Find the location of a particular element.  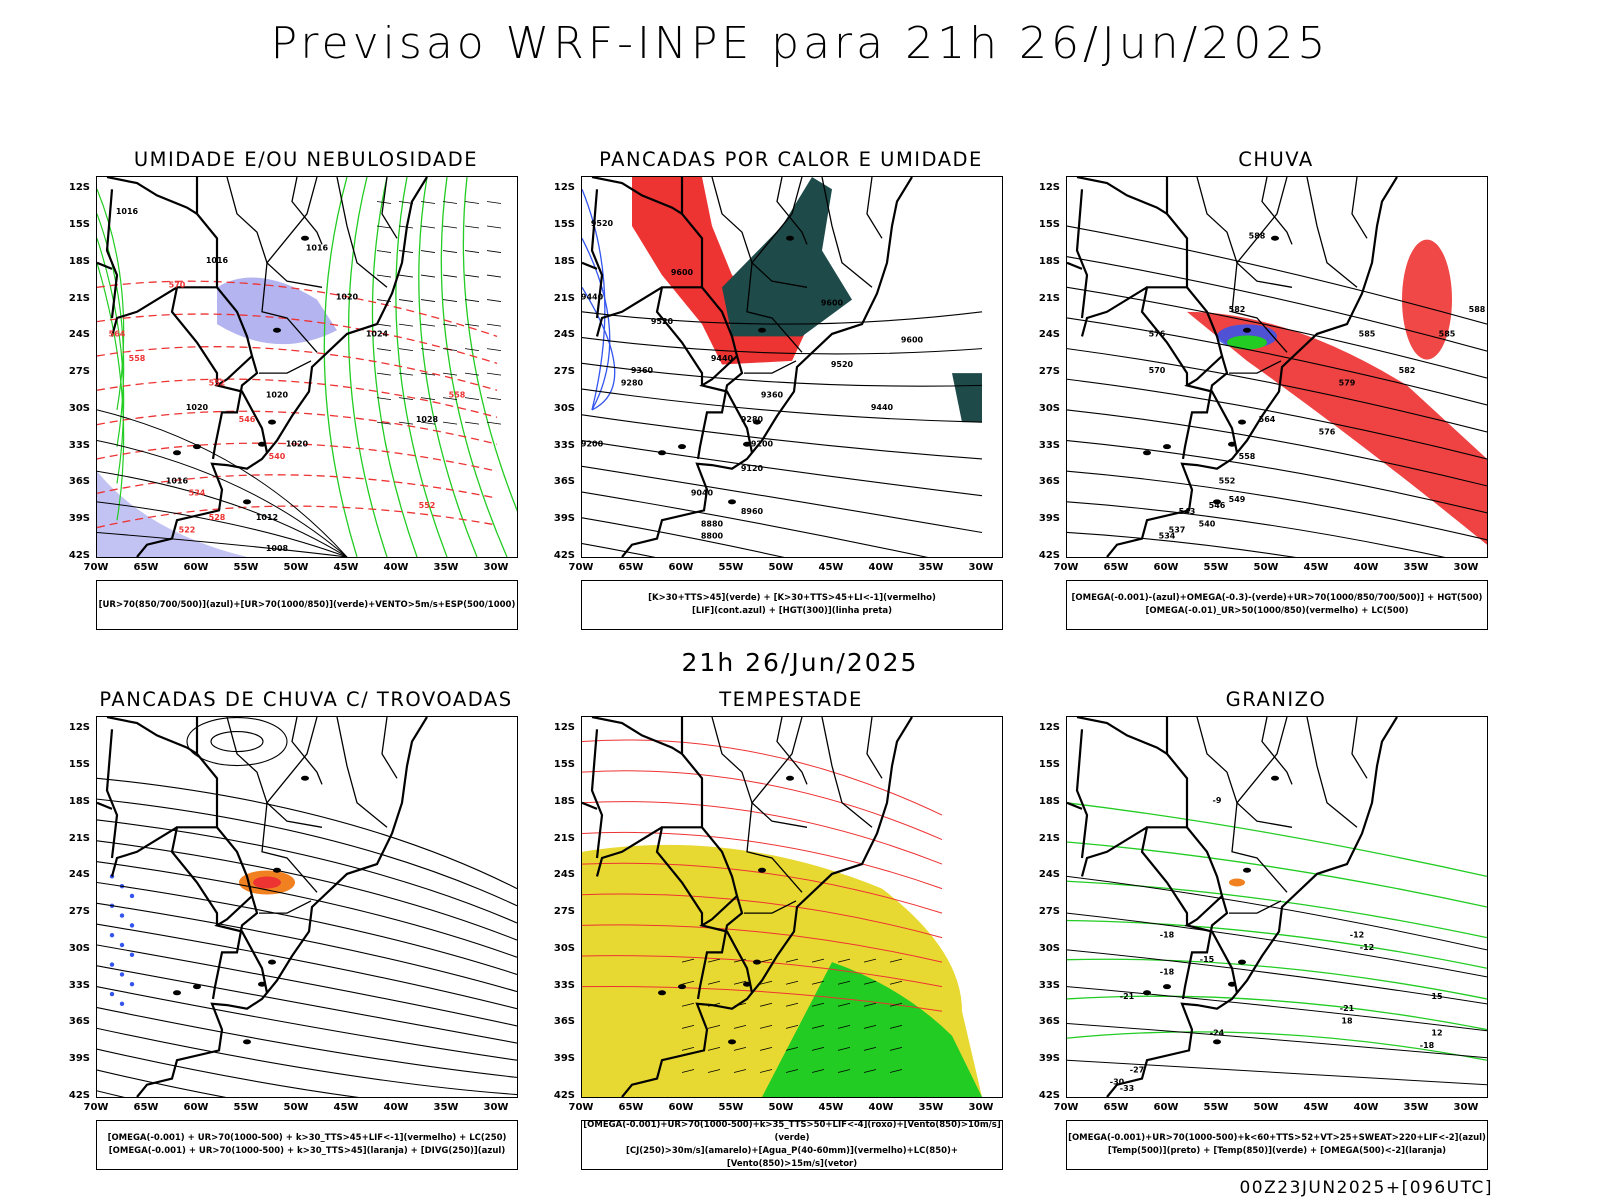

lat-tick-label: 36S is located at coordinates (79, 1022).